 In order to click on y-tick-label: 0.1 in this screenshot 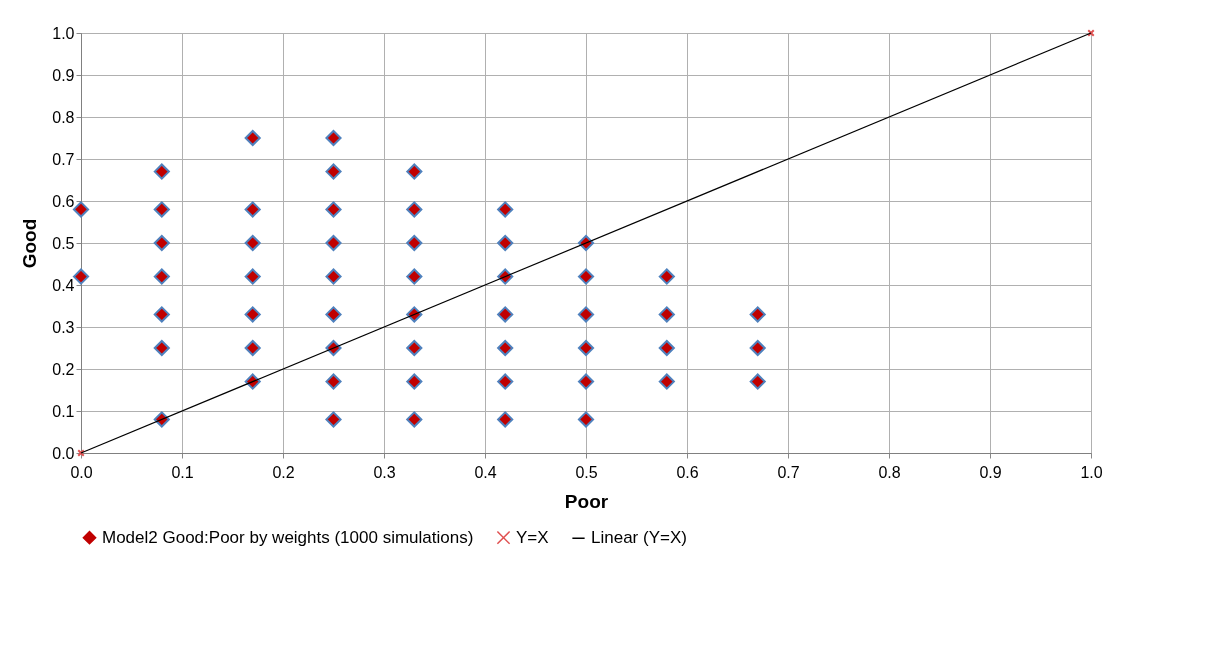, I will do `click(63, 411)`.